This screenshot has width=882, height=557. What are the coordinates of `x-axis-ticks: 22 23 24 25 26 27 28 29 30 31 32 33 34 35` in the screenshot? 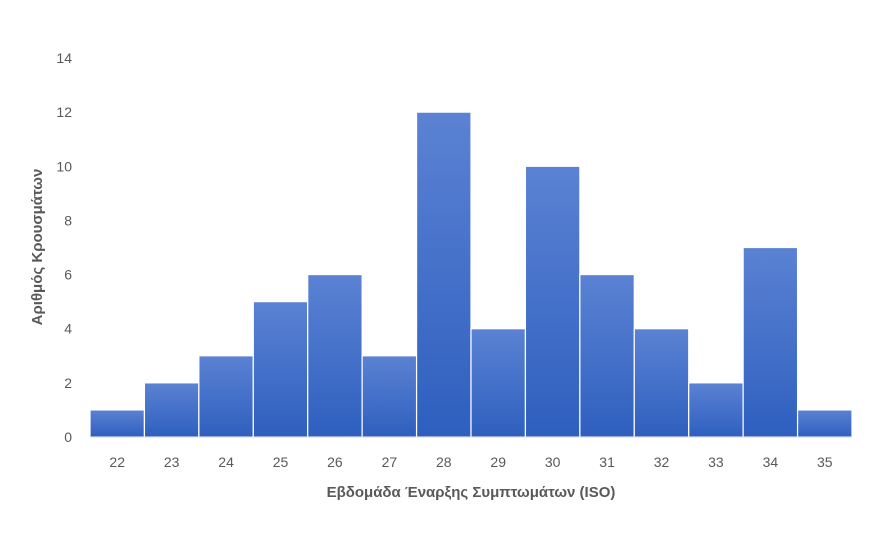 It's located at (470, 462).